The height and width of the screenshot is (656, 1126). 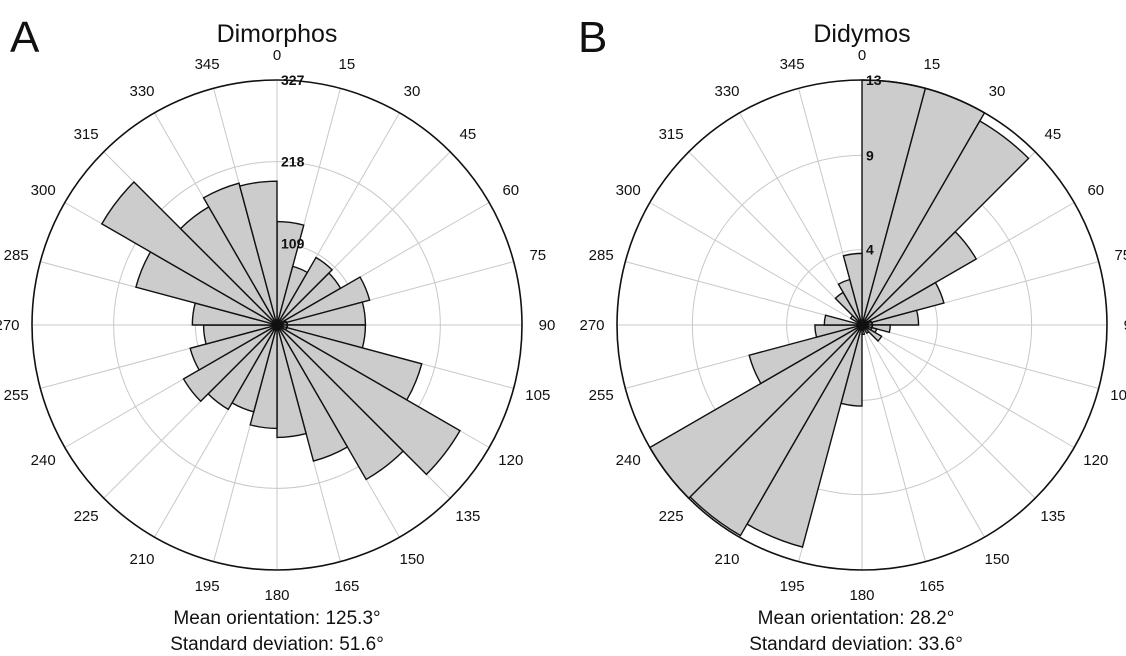 I want to click on chart-title: Dimorphos, so click(x=277, y=34).